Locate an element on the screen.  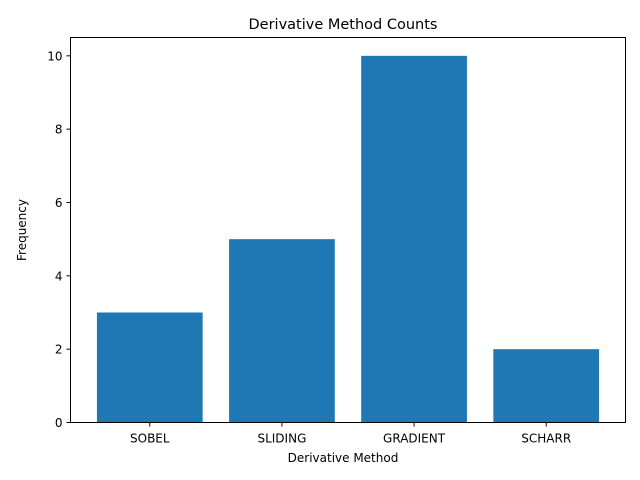
chart-title: Derivative Method Counts is located at coordinates (343, 25).